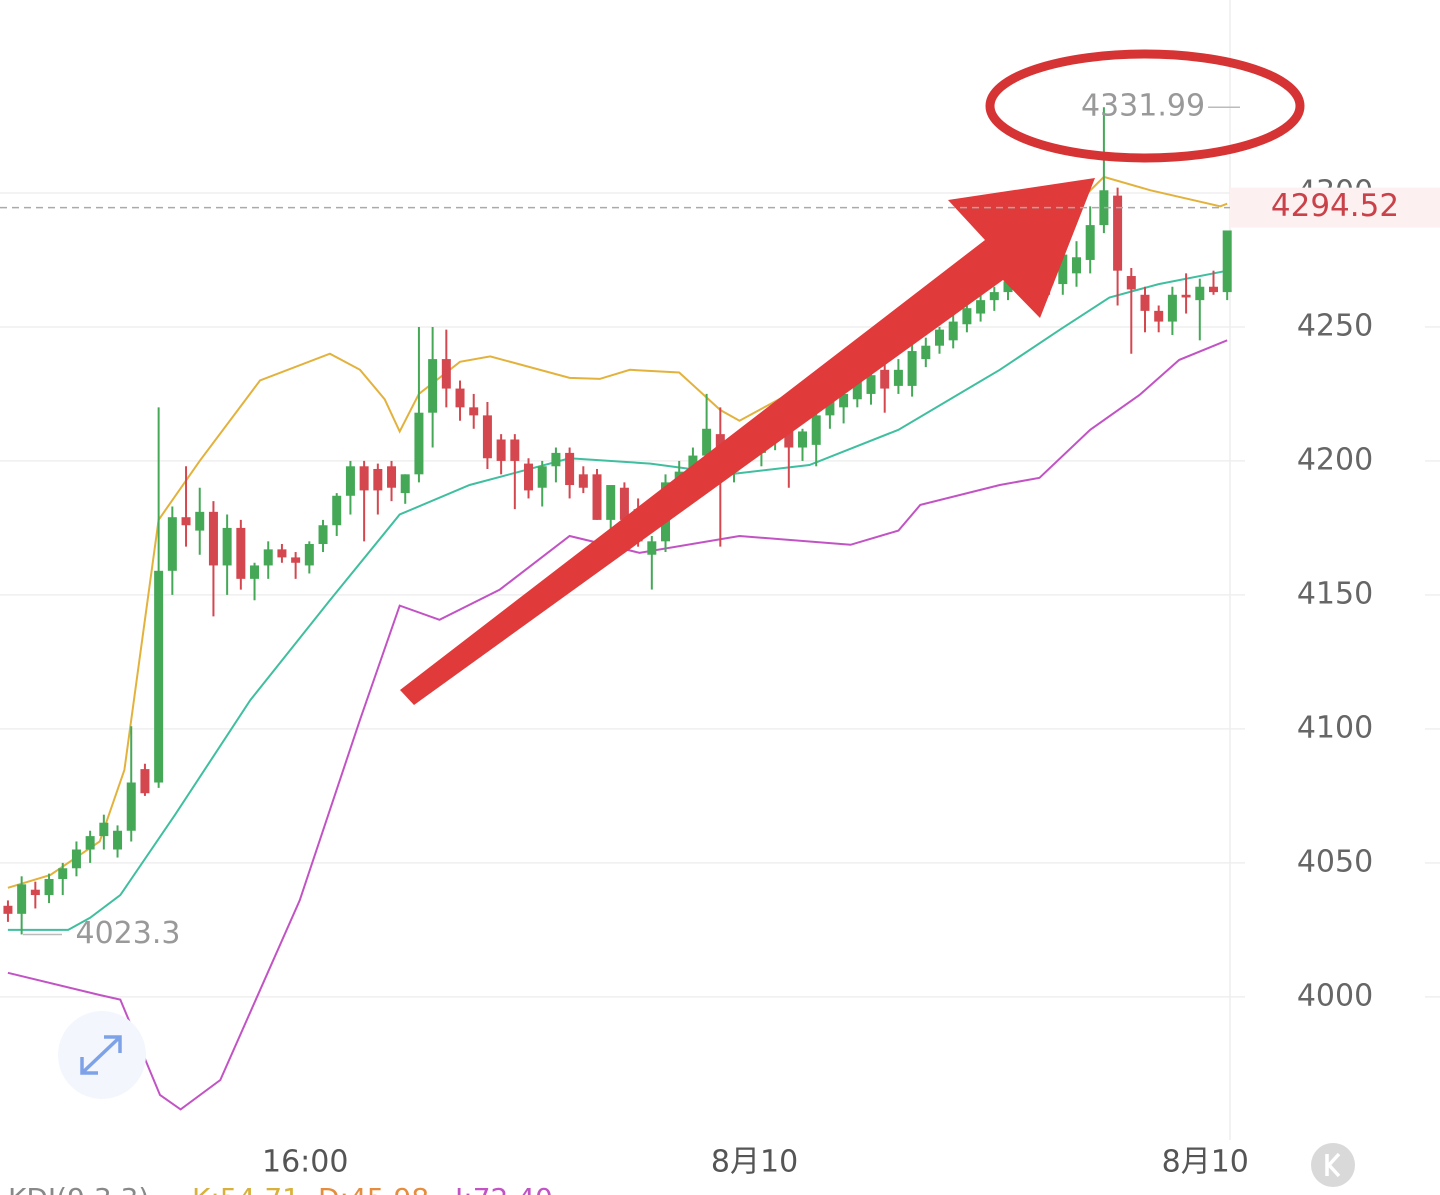  What do you see at coordinates (246, 1188) in the screenshot?
I see `indicator-k: K:54.71` at bounding box center [246, 1188].